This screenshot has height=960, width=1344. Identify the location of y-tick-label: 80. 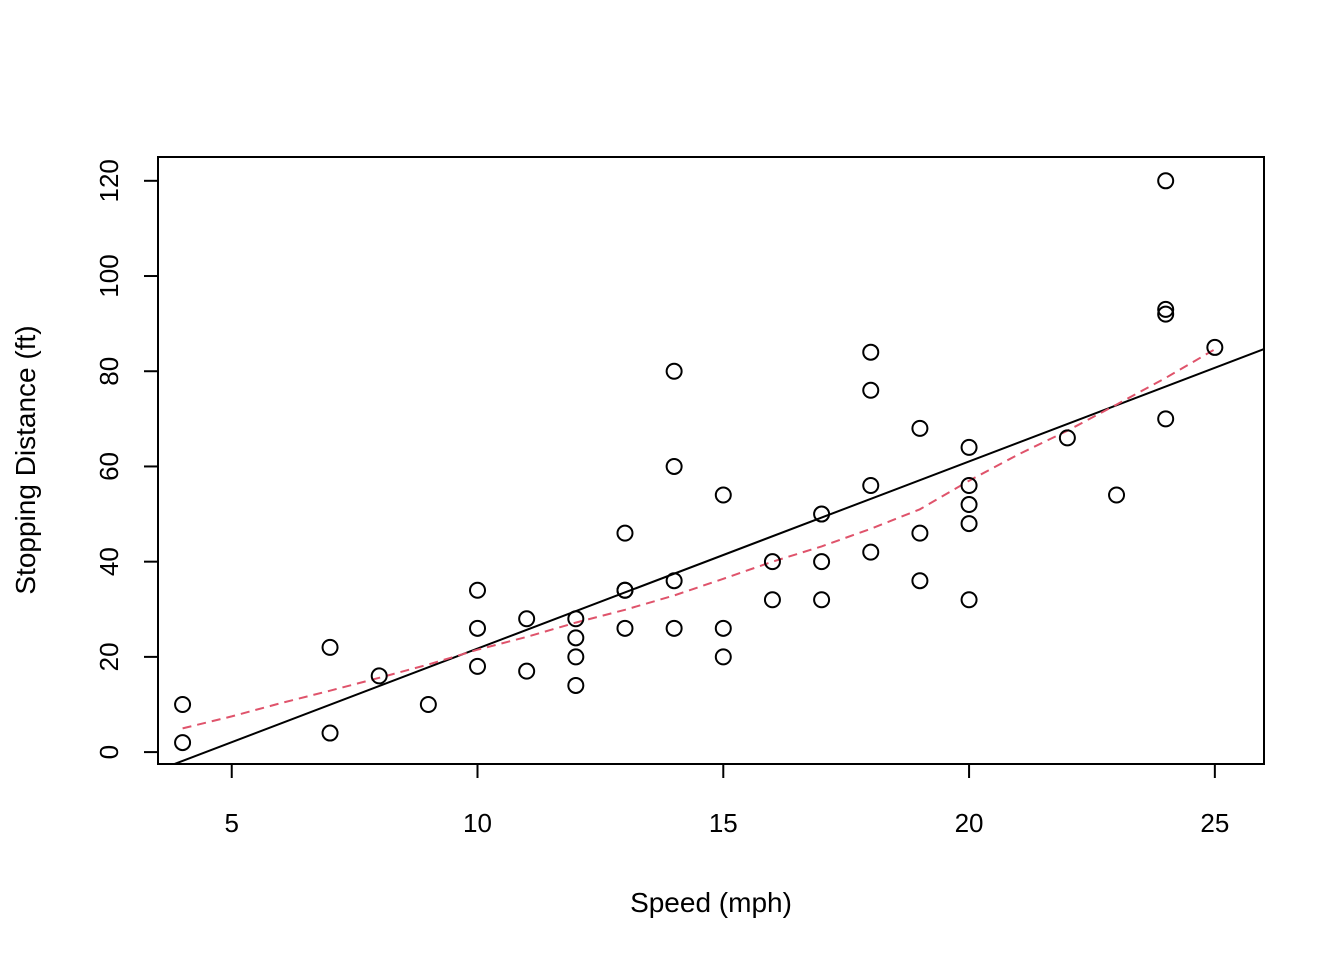
(109, 371).